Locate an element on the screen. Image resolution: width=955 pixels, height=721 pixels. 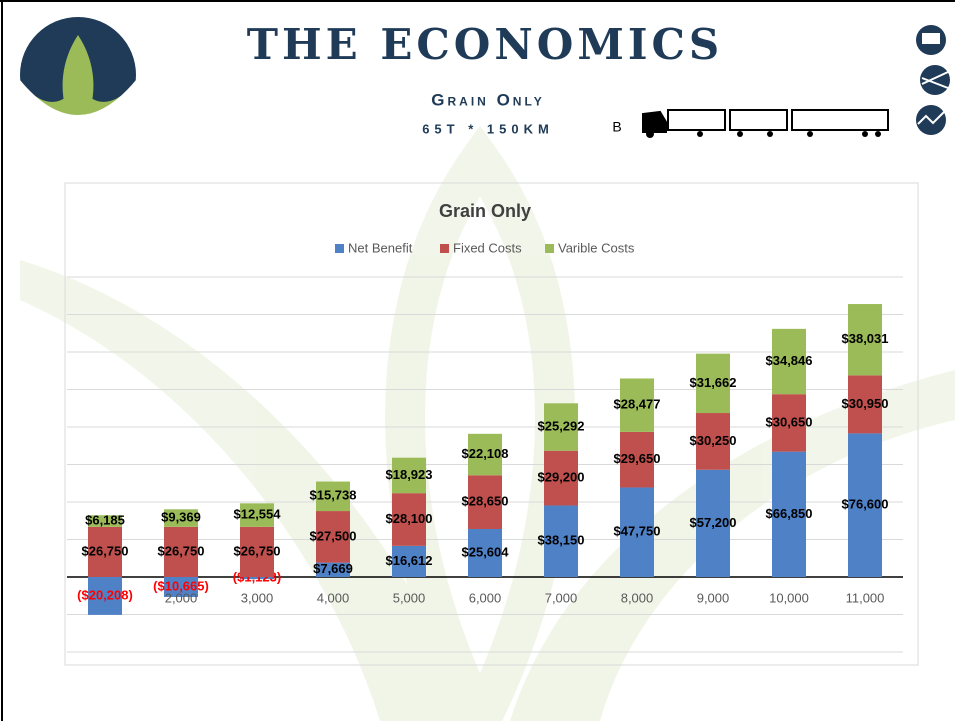
data-label: $34,846 is located at coordinates (789, 360).